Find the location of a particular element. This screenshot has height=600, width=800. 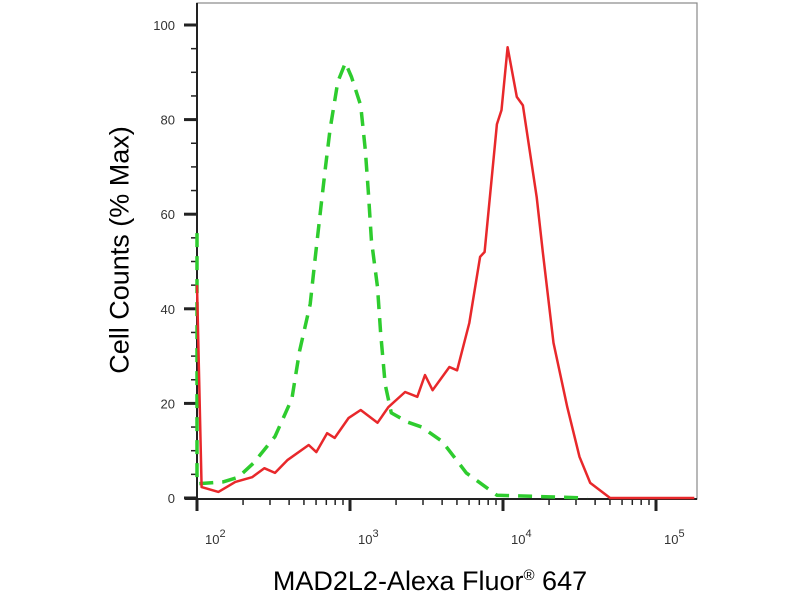

x-tick-label: 10³ is located at coordinates (368, 537).